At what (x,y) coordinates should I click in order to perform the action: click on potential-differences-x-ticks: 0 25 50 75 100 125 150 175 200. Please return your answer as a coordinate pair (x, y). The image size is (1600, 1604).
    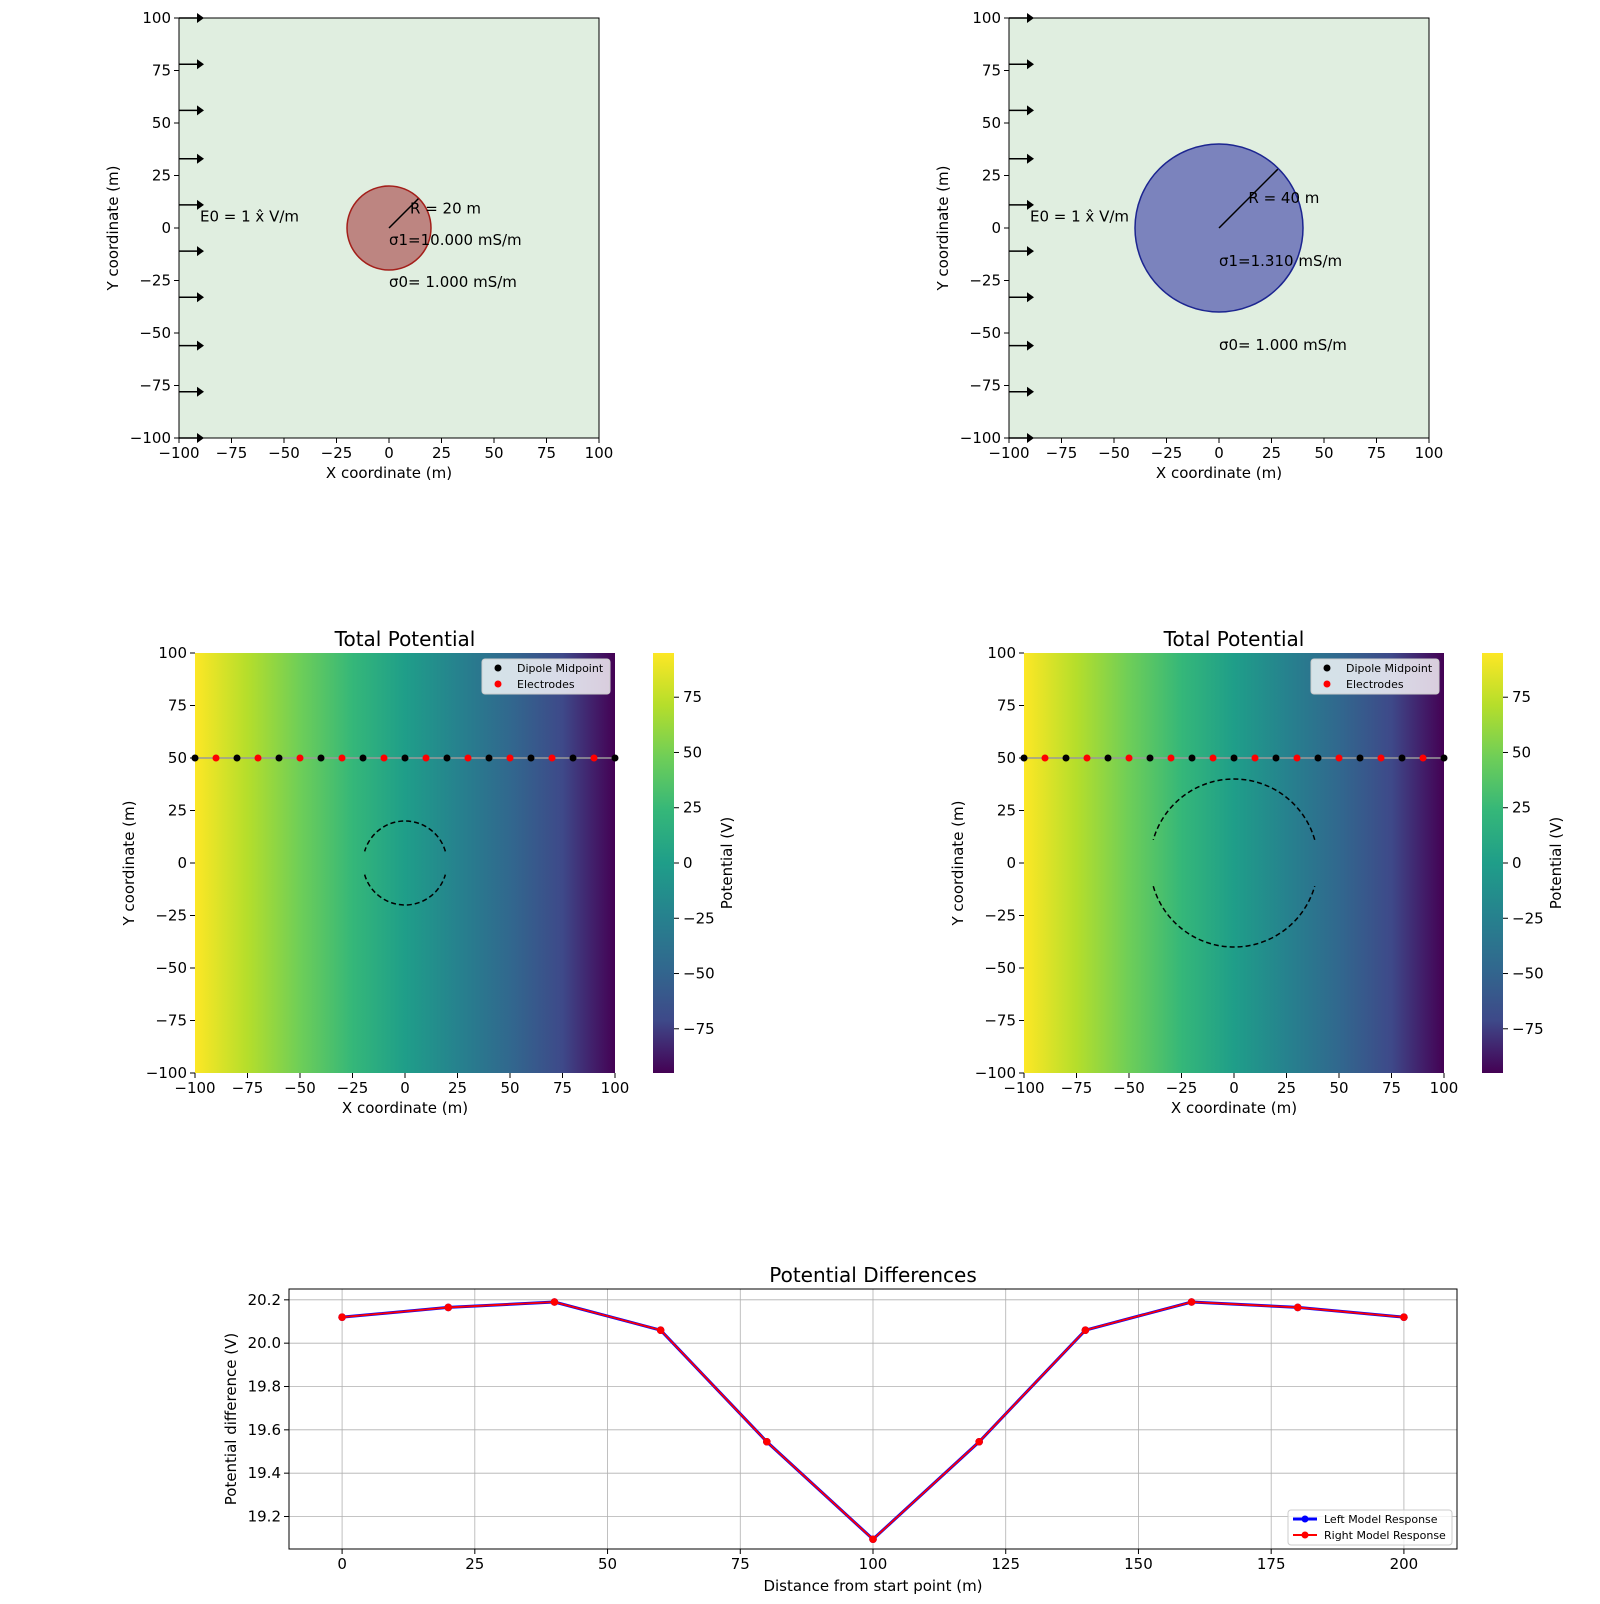
    Looking at the image, I should click on (877, 1561).